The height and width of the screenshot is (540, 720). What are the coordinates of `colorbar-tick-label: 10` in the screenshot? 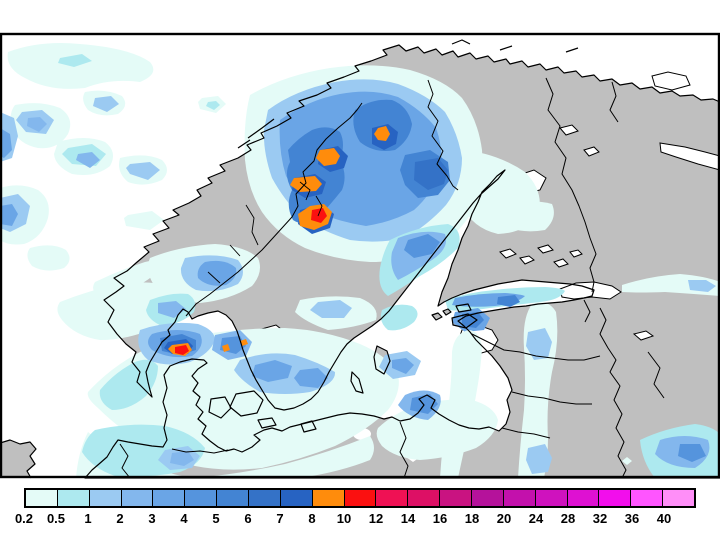 It's located at (344, 518).